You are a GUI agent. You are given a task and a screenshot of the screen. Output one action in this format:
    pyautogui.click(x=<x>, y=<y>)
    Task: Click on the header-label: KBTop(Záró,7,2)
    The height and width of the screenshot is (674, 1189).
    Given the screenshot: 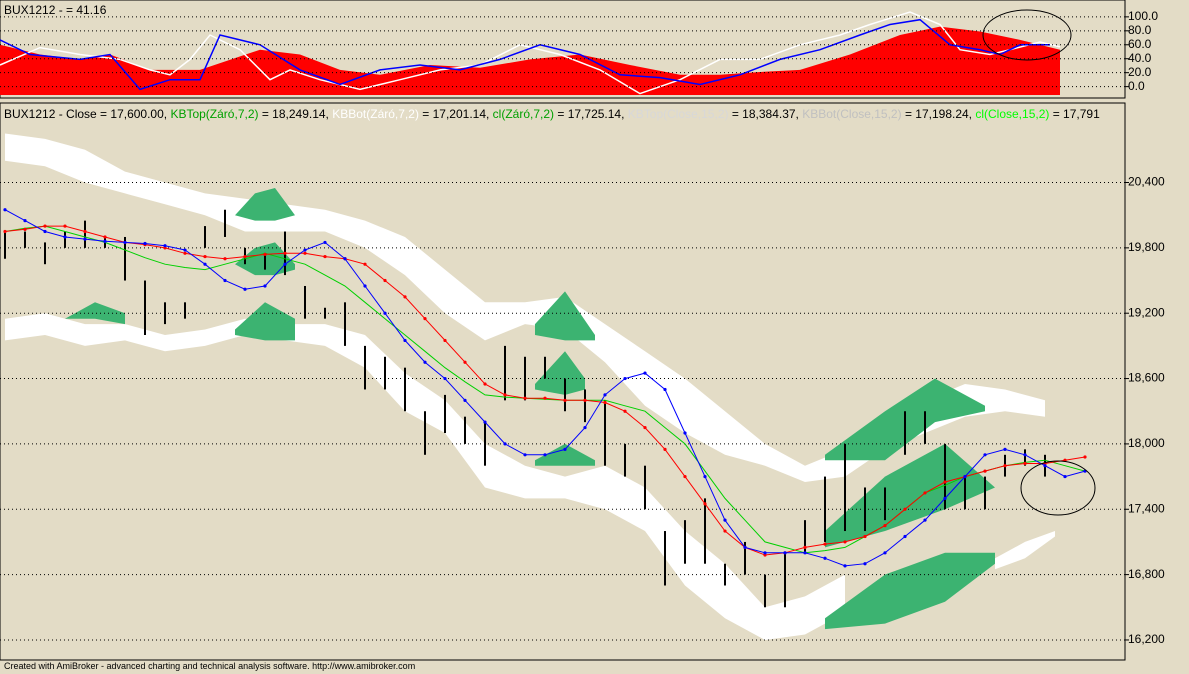 What is the action you would take?
    pyautogui.click(x=214, y=114)
    